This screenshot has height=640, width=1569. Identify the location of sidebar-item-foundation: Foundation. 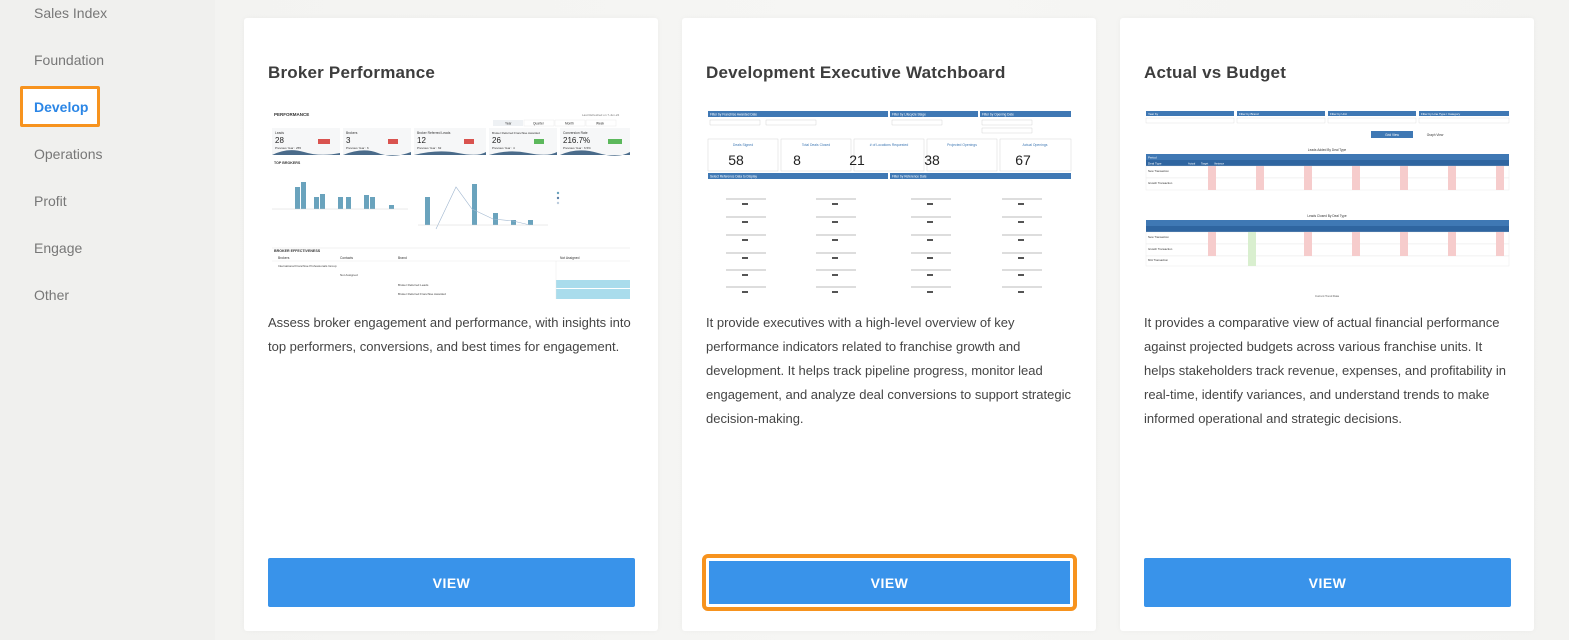
(69, 60).